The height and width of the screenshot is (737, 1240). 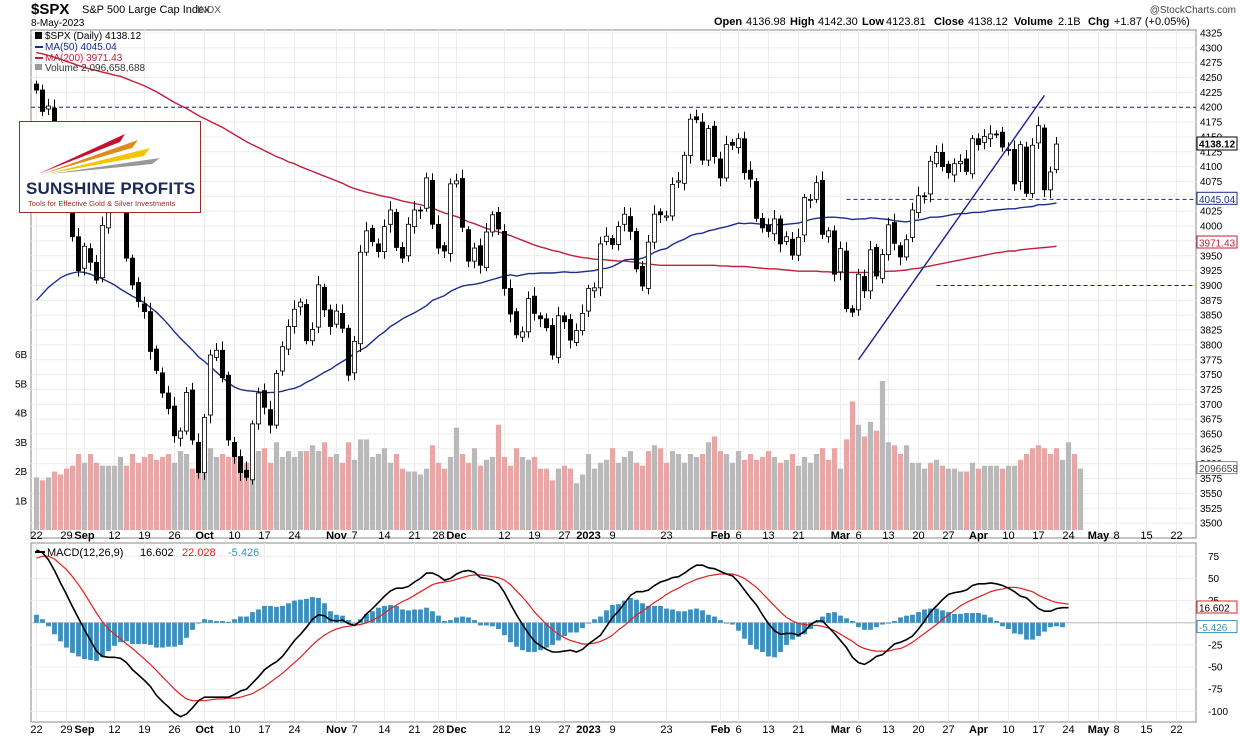 What do you see at coordinates (1038, 536) in the screenshot?
I see `date-tick-label: 17` at bounding box center [1038, 536].